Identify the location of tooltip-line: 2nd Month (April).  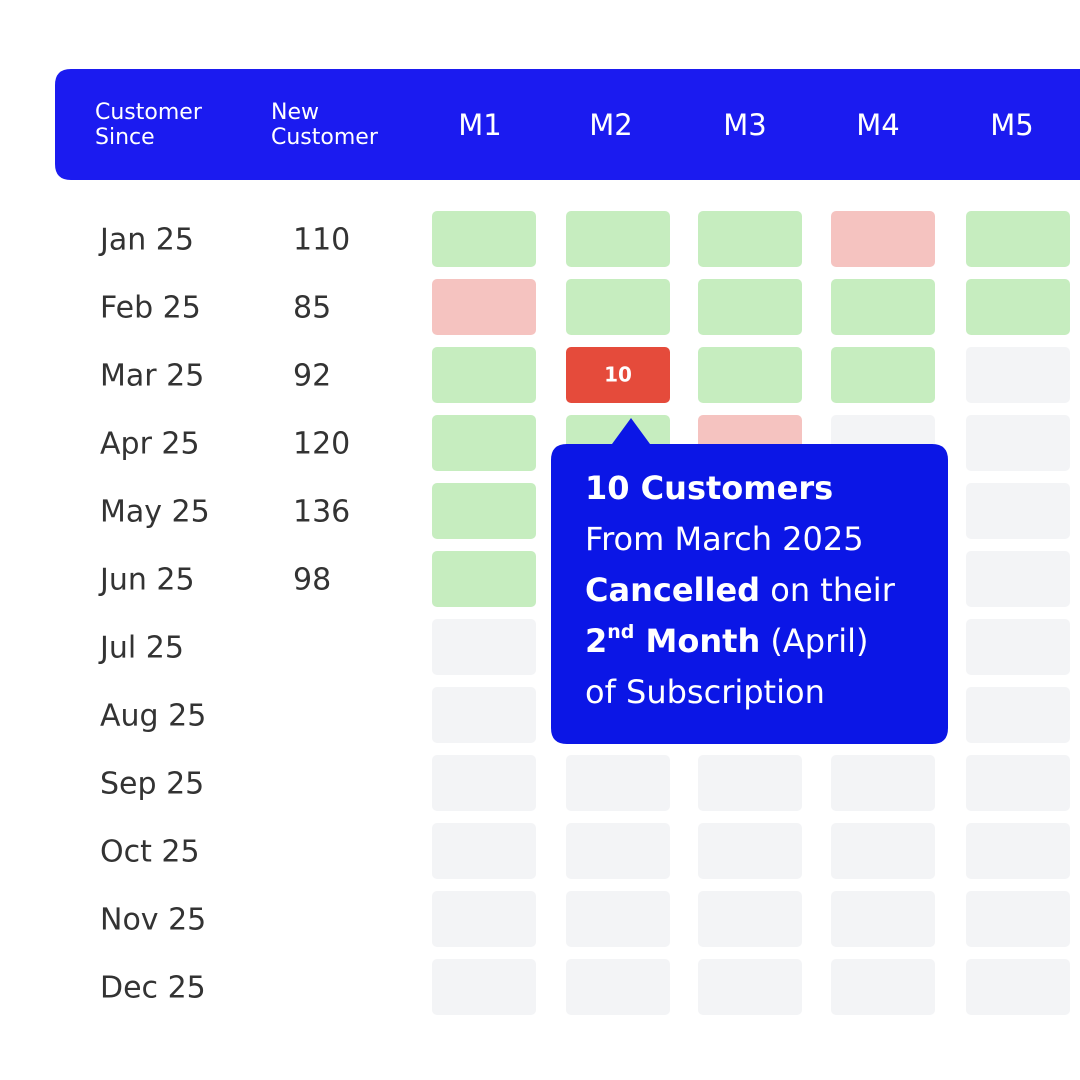
(727, 641).